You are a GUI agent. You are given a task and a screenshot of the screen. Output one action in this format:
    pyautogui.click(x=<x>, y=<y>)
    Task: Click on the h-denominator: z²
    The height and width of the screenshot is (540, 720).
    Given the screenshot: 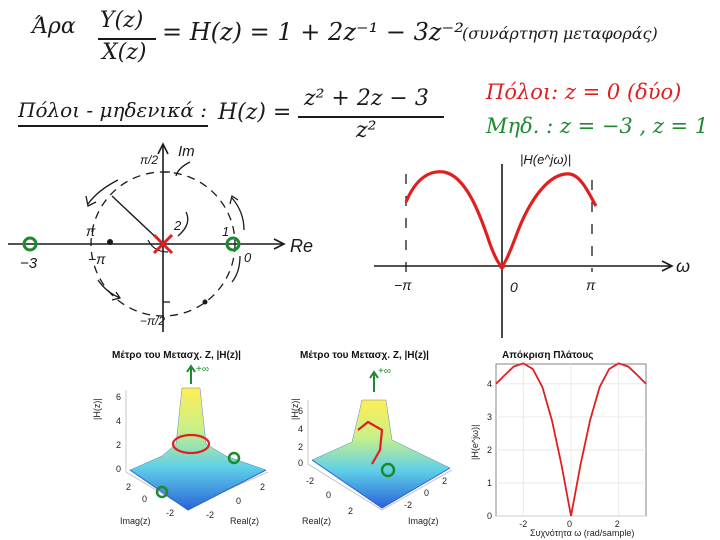 What is the action you would take?
    pyautogui.click(x=366, y=130)
    